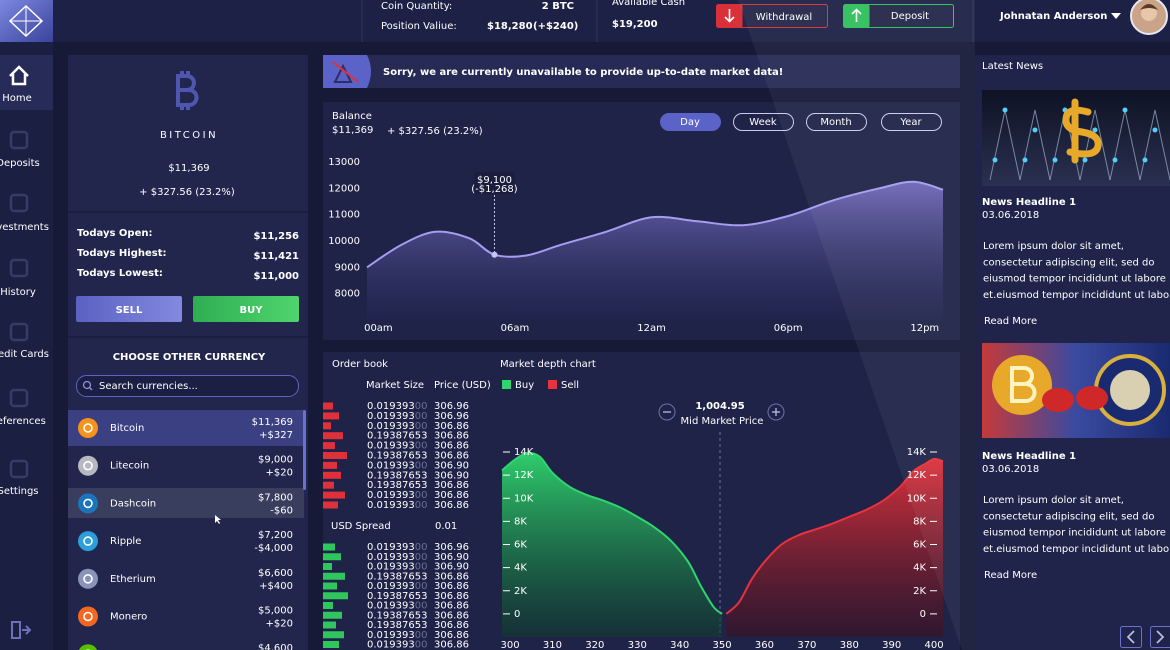  I want to click on tab: Week, so click(763, 122).